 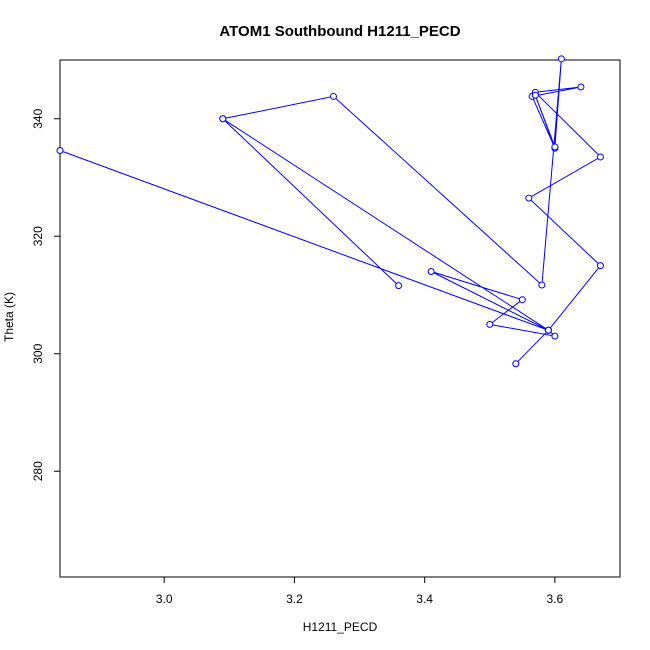 I want to click on x-axis-label: H1211_PECD, so click(x=340, y=627).